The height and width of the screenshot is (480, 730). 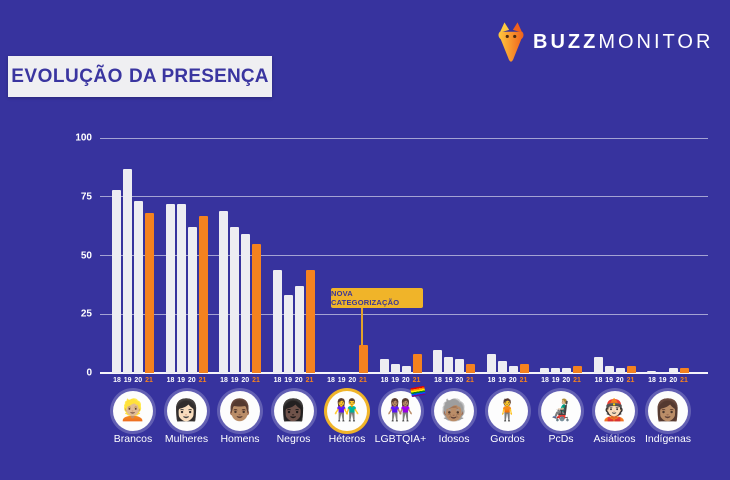 I want to click on x-tick-label-Negros-20: 20, so click(x=298, y=380).